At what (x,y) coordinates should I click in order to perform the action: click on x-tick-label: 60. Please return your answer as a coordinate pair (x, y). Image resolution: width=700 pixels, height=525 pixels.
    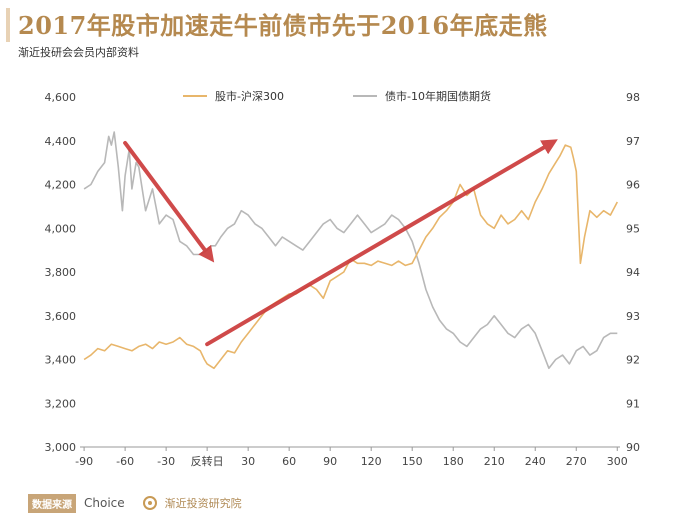
    Looking at the image, I should click on (289, 461).